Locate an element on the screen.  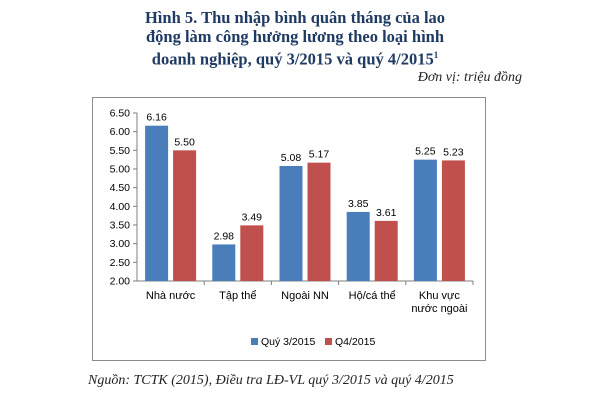
category-label: Khu vực is located at coordinates (439, 296).